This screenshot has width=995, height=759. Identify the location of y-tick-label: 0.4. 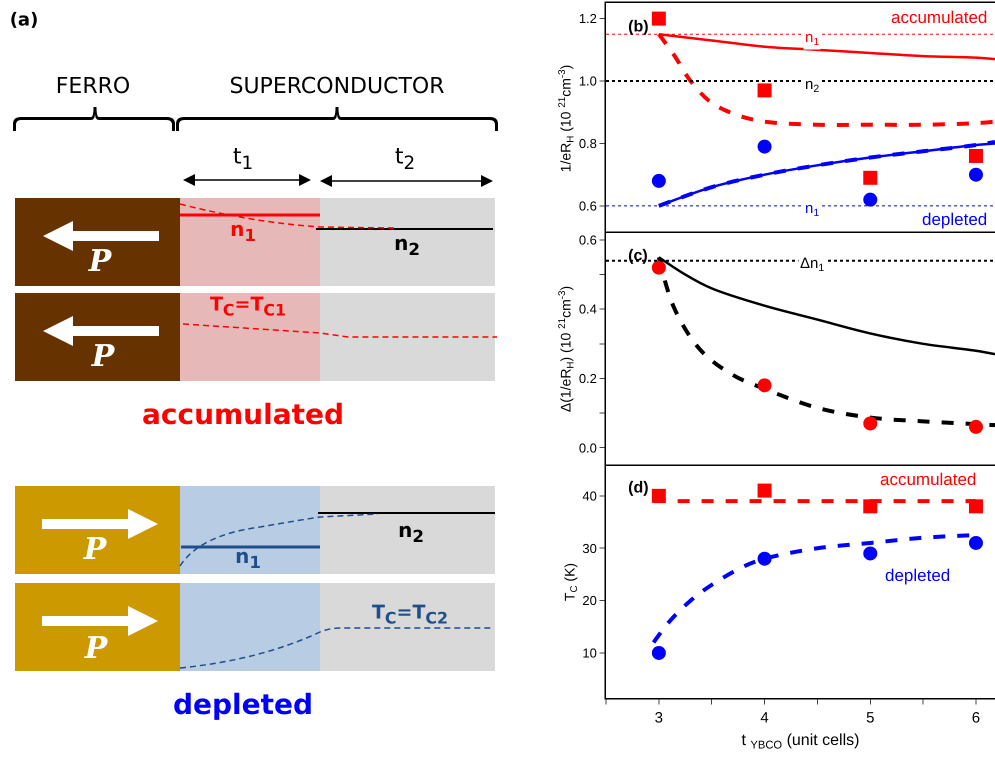
(587, 309).